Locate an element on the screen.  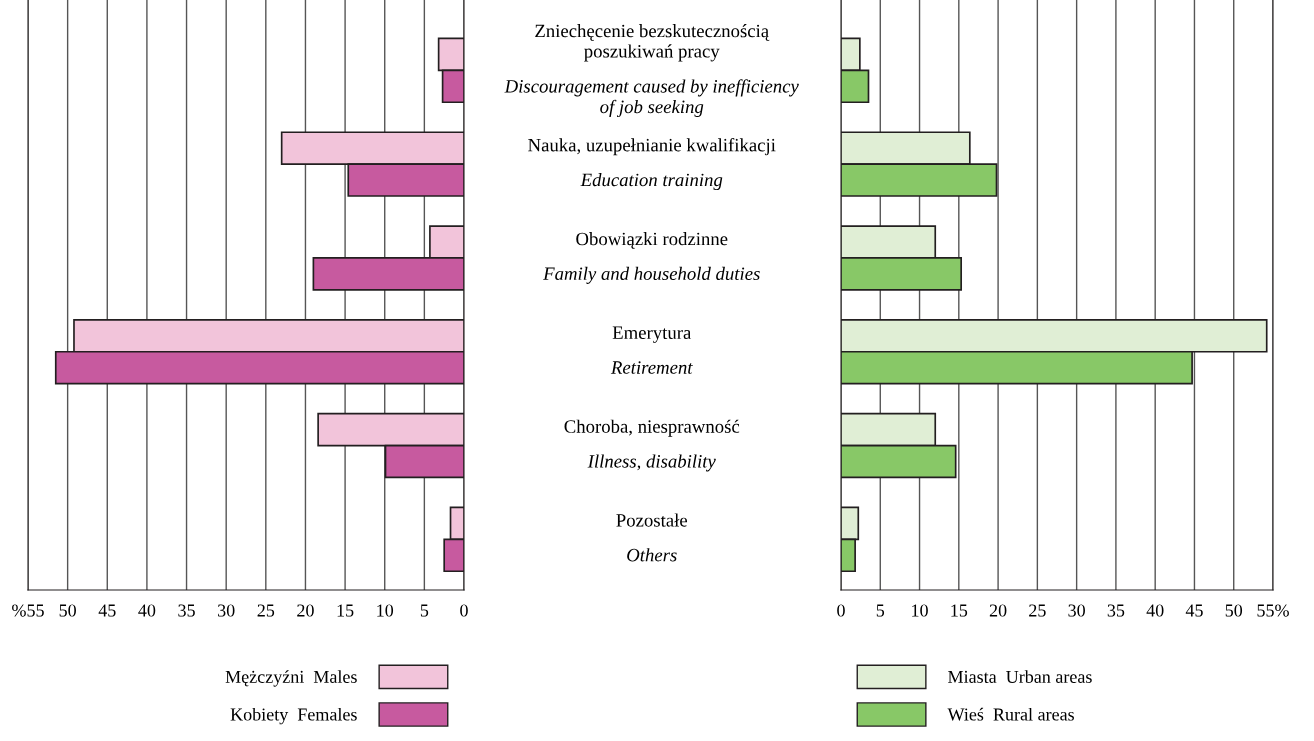
y-tick-label: Education training is located at coordinates (651, 182).